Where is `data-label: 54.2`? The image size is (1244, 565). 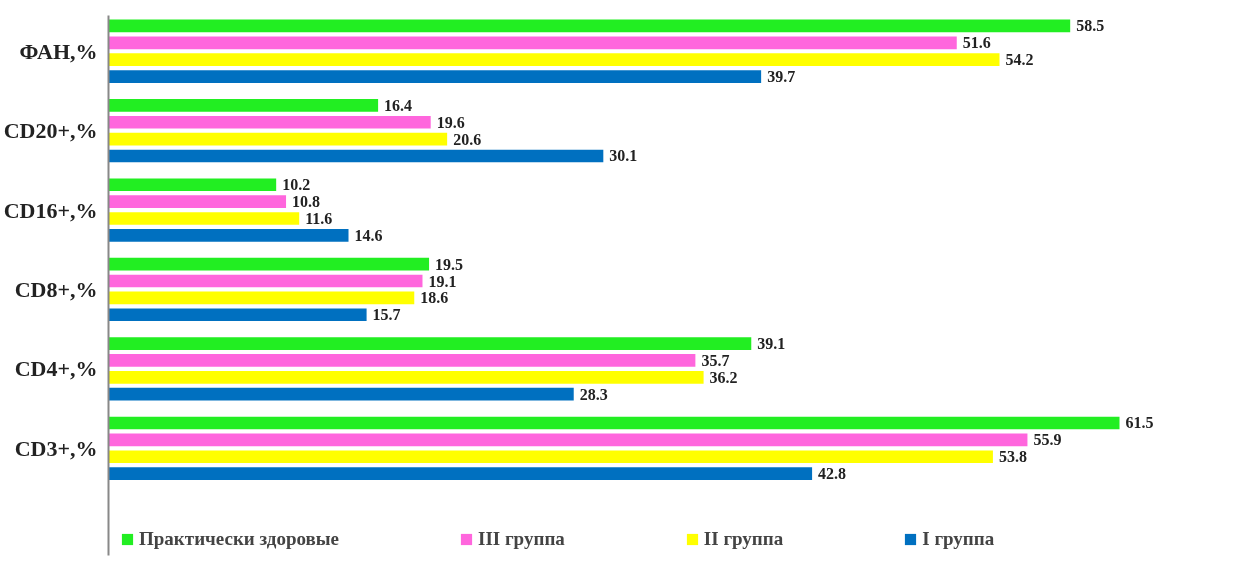
data-label: 54.2 is located at coordinates (1019, 60).